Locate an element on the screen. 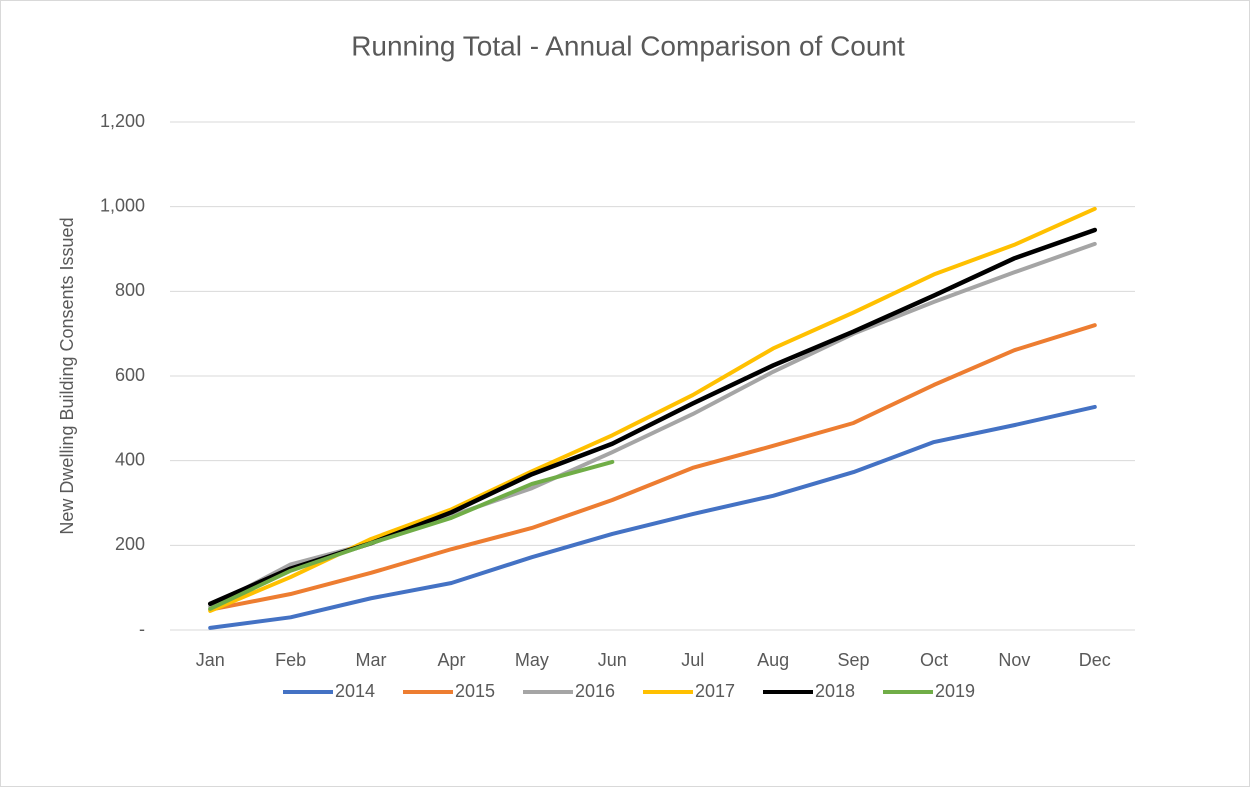  x-tick-label: Sep is located at coordinates (854, 660).